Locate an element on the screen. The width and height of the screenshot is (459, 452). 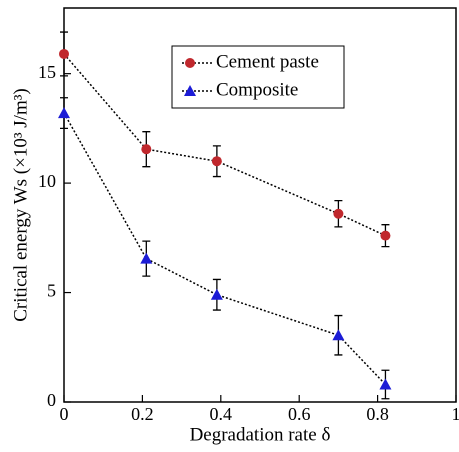
x-tick-label: 0 is located at coordinates (64, 414).